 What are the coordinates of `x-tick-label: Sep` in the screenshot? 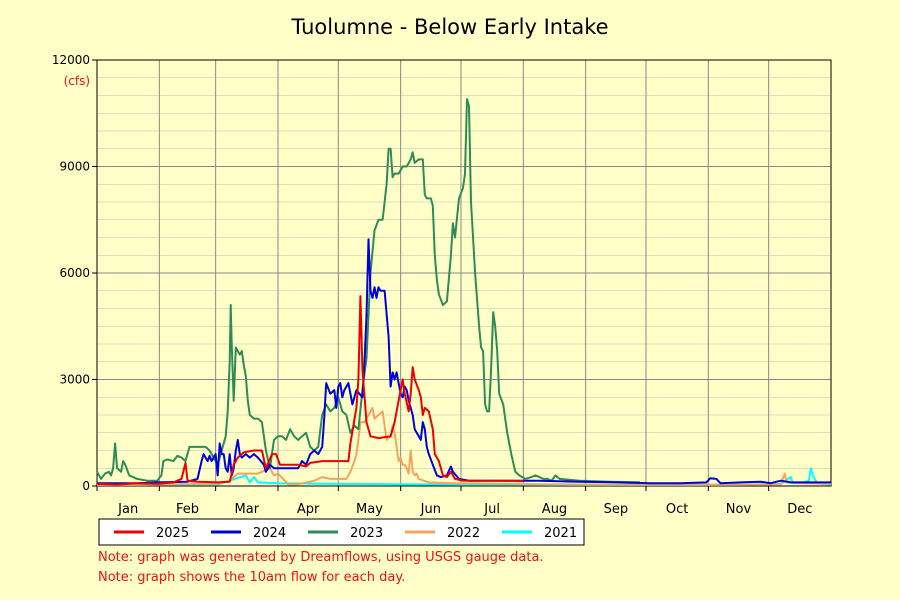 It's located at (616, 509).